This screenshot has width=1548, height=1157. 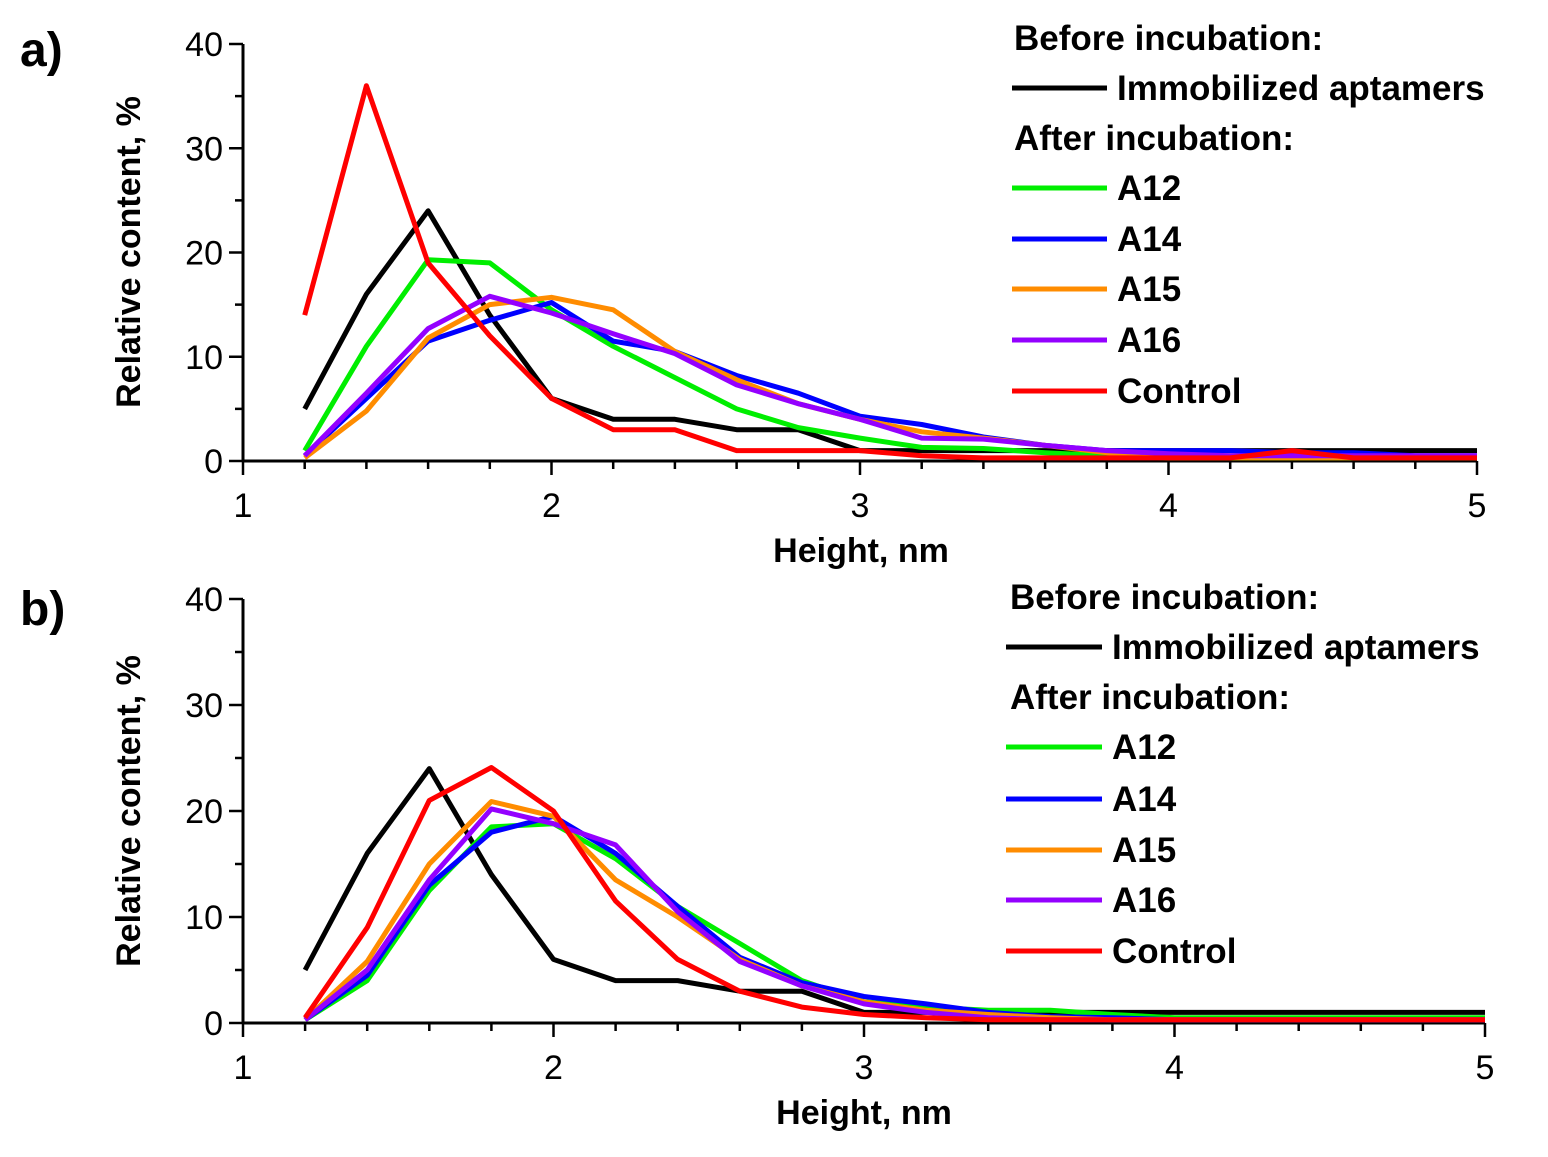 What do you see at coordinates (889, 376) in the screenshot?
I see `series-line-a16` at bounding box center [889, 376].